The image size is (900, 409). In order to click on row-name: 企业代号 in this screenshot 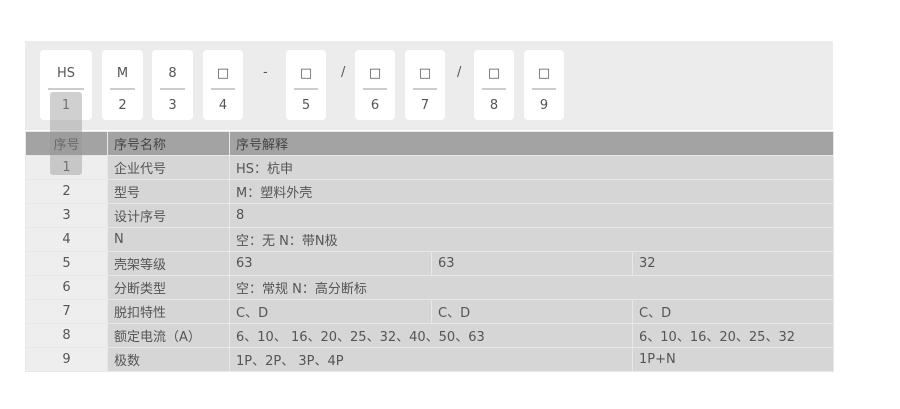, I will do `click(168, 167)`.